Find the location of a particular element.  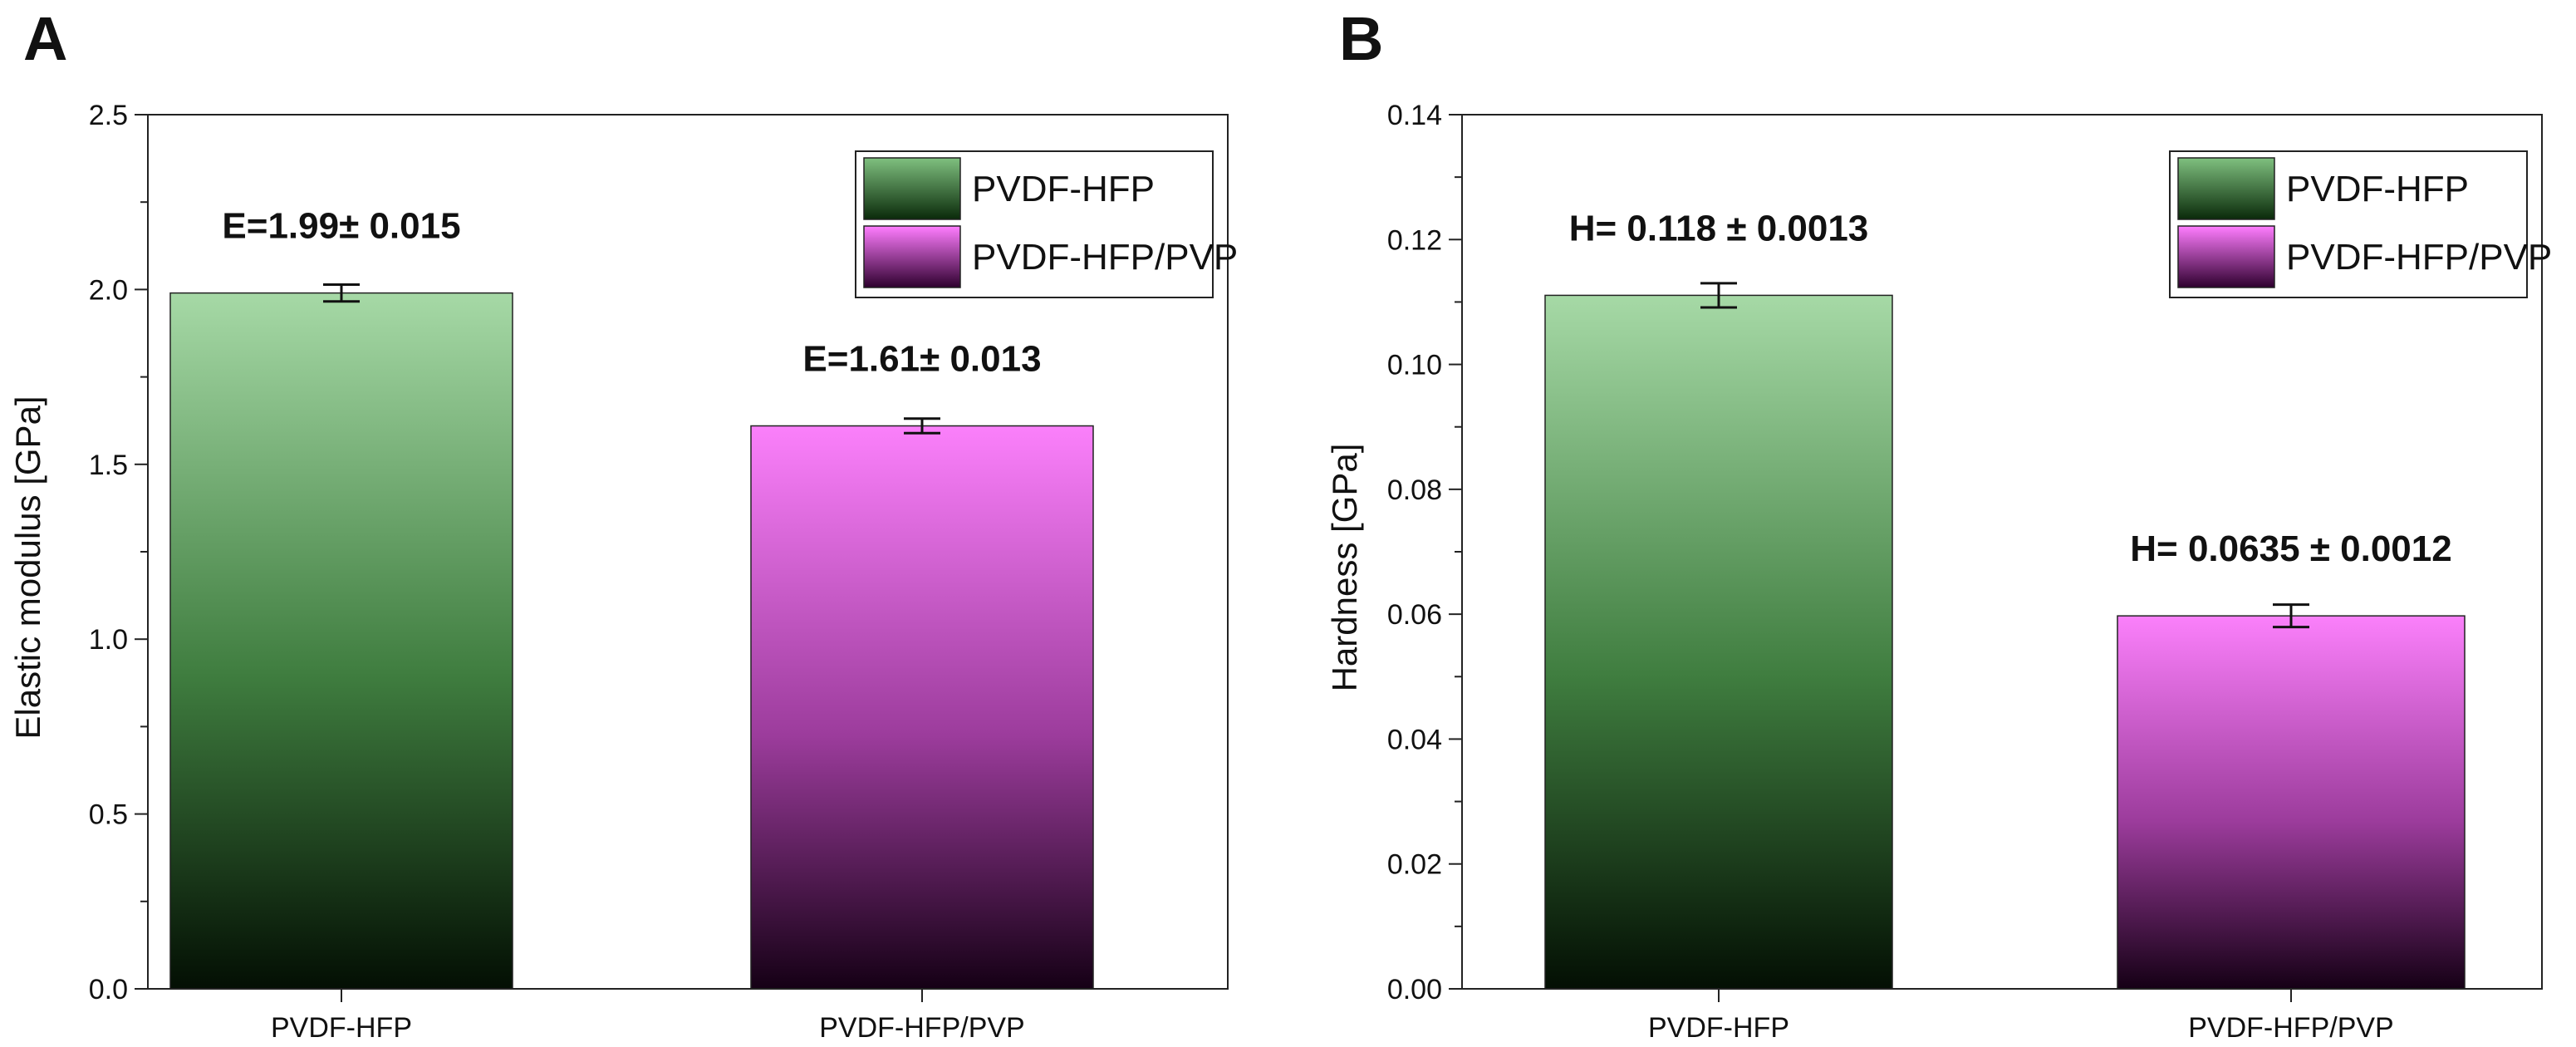

bar-annotations: E=1.99± 0.015 E=1.61± 0.013 is located at coordinates (631, 293).